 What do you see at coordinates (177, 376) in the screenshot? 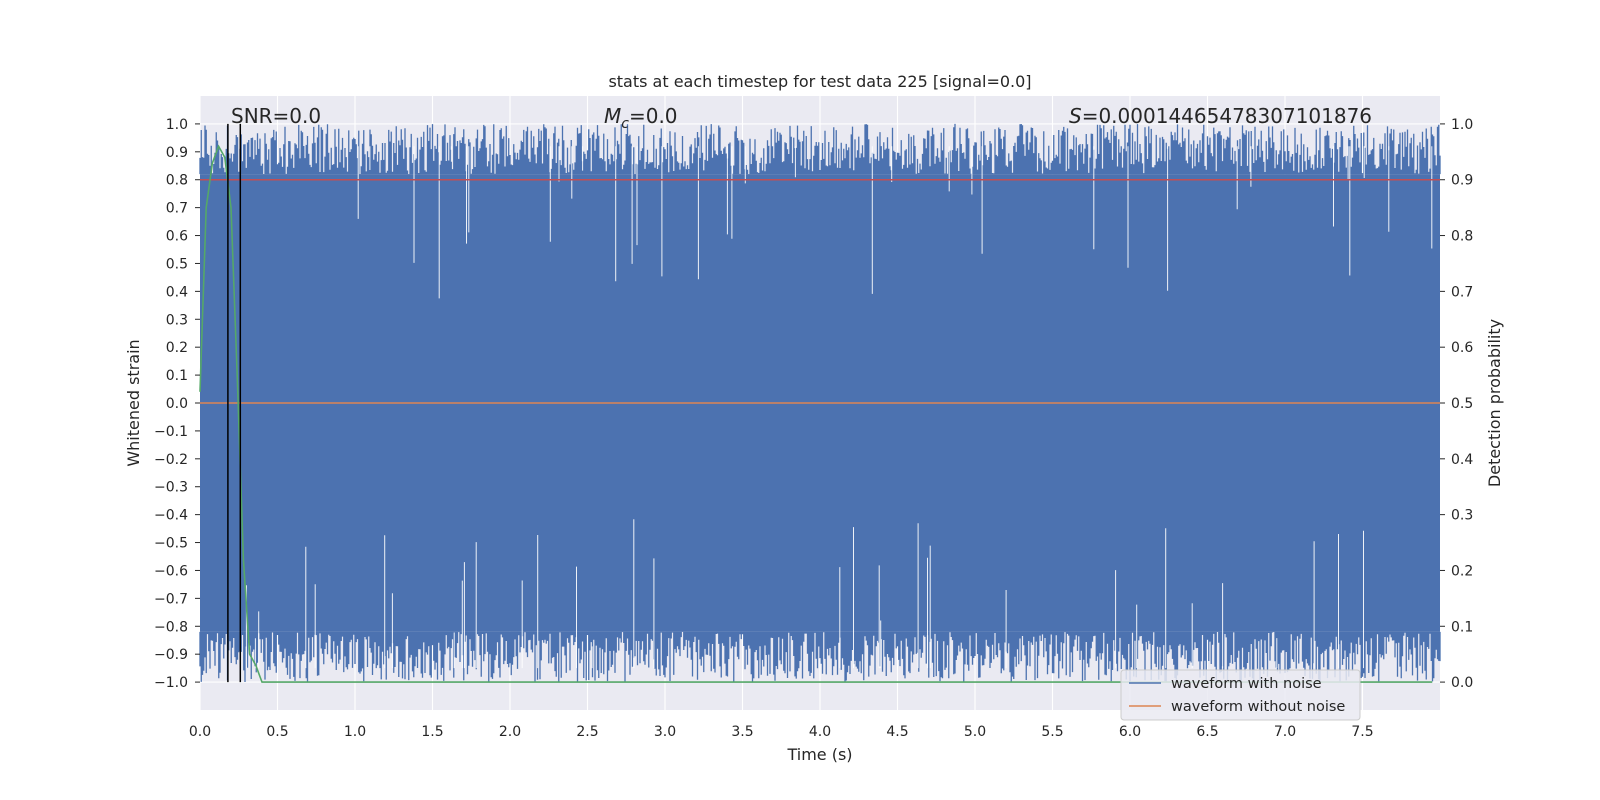
I see `y-tick-label: 0.1` at bounding box center [177, 376].